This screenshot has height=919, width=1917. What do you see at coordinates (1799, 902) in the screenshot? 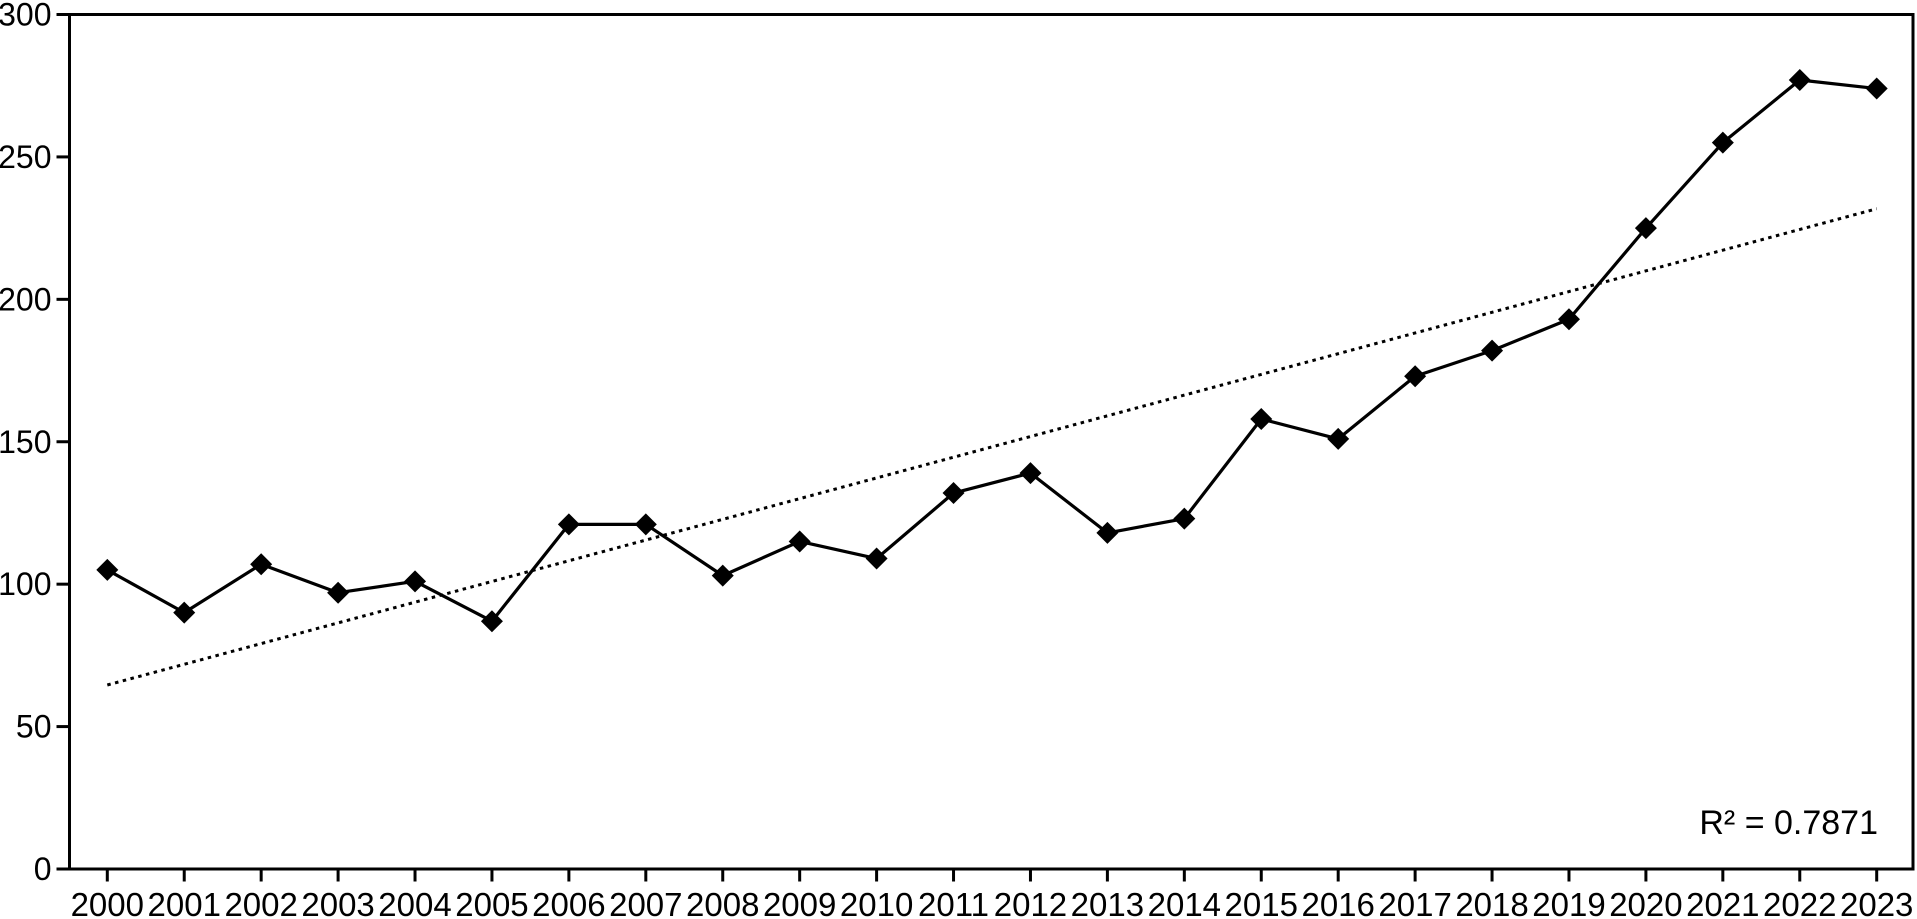
I see `x-axis-tick-label-2022: 2022` at bounding box center [1799, 902].